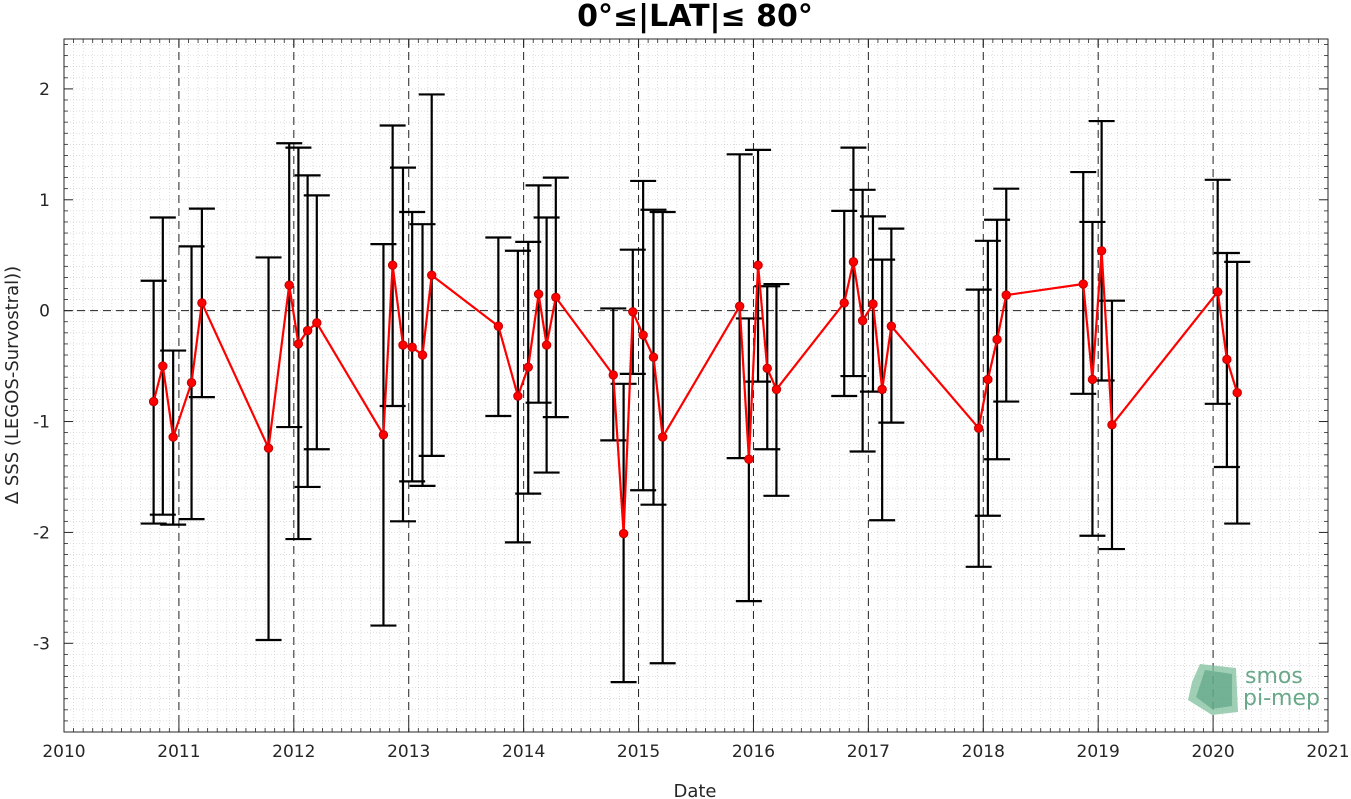 The height and width of the screenshot is (799, 1351). I want to click on x-tick-label: 2015, so click(638, 752).